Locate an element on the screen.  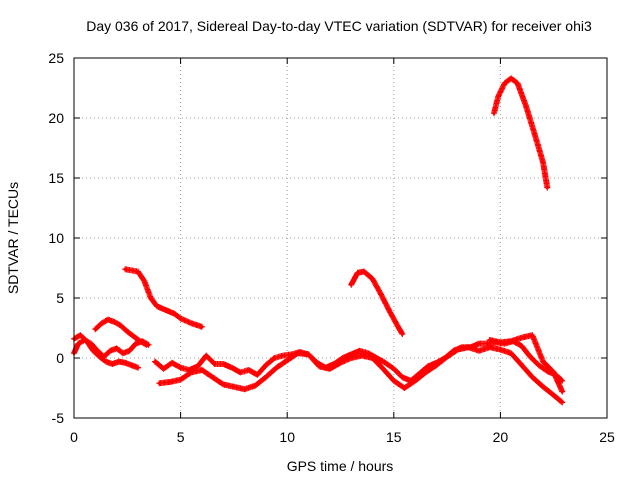
x-tick-label: 20 is located at coordinates (501, 437).